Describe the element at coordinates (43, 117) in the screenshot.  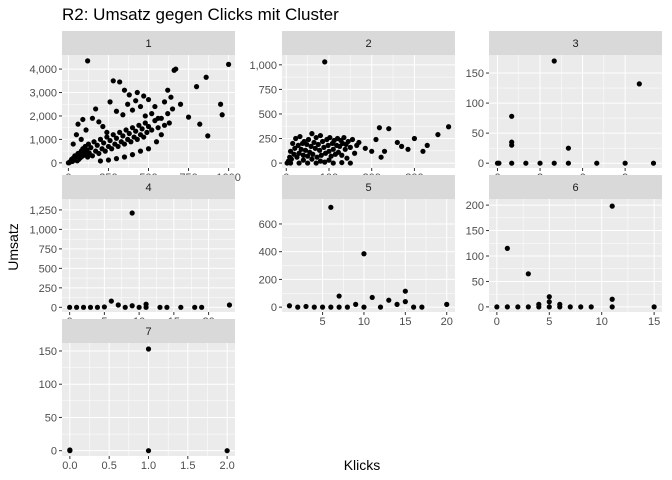
I see `y-tick-label: 2,000` at that location.